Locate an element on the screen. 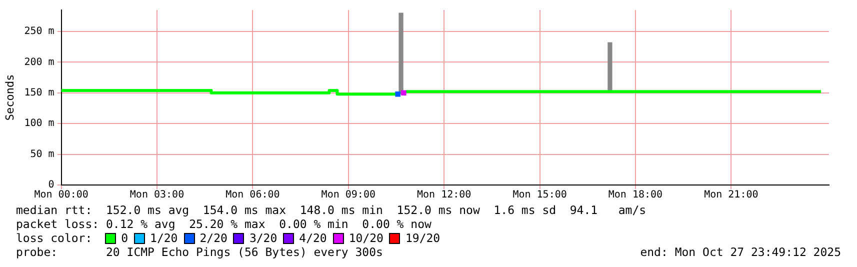 This screenshot has width=857, height=267. x-tick-label: Mon 15:00 is located at coordinates (539, 195).